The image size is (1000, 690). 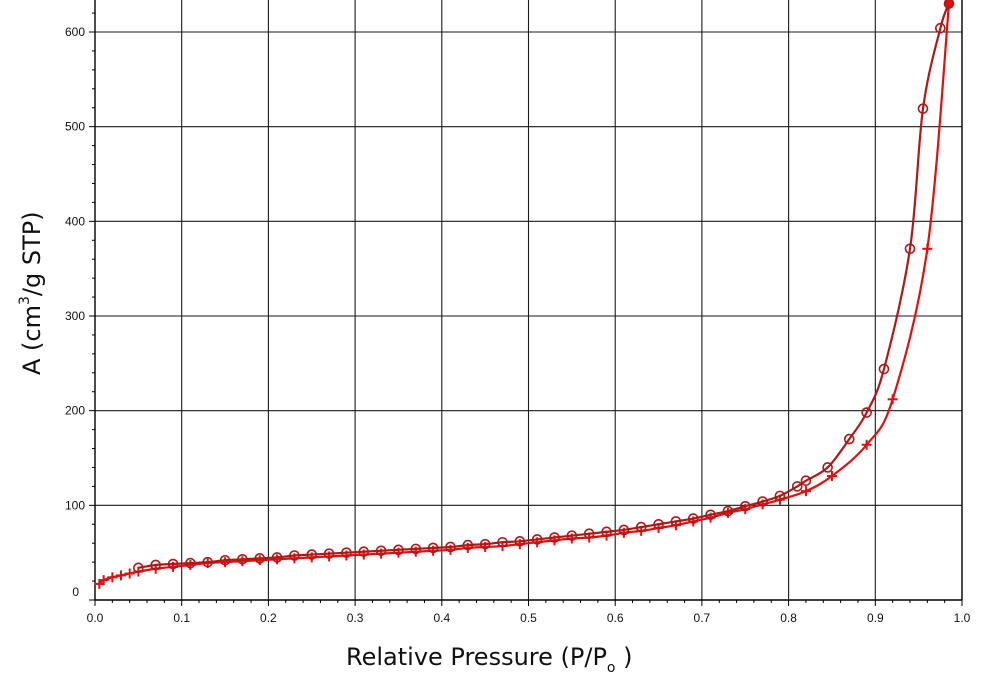 What do you see at coordinates (75, 411) in the screenshot?
I see `y-tick-label: 200` at bounding box center [75, 411].